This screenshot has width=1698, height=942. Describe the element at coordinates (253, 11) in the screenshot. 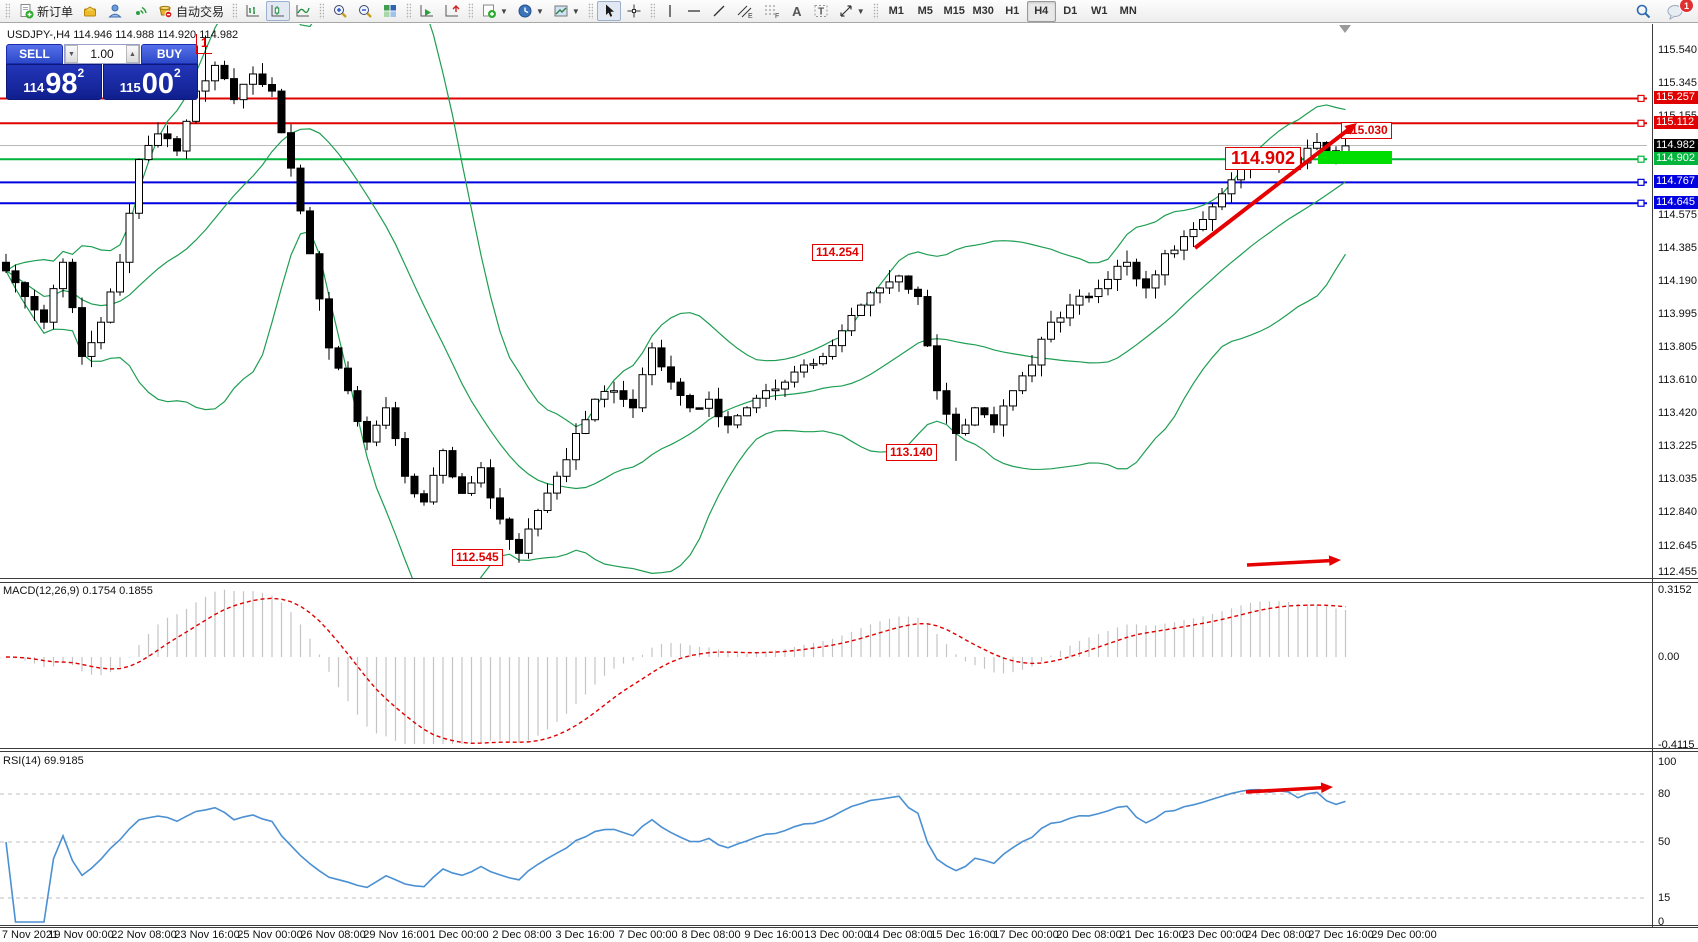

I see `bar-chart-button` at that location.